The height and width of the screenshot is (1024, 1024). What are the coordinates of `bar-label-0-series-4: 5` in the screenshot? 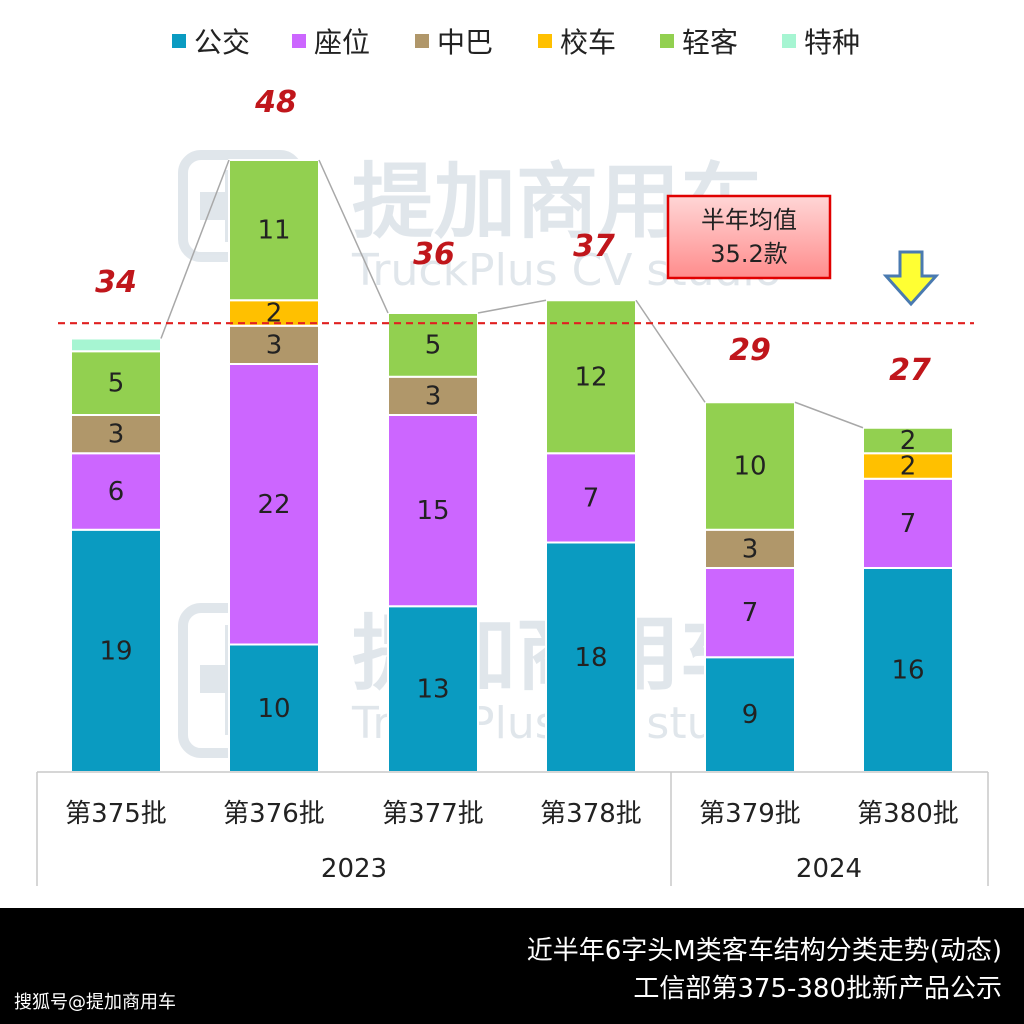 It's located at (116, 384).